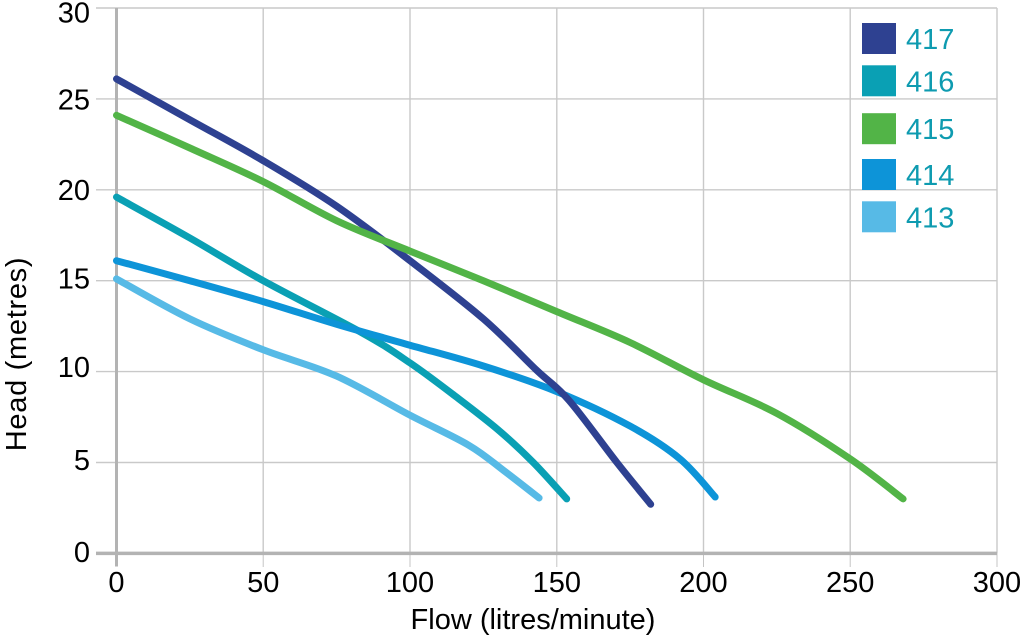 Image resolution: width=1024 pixels, height=638 pixels. Describe the element at coordinates (74, 191) in the screenshot. I see `svg-text: 20` at that location.